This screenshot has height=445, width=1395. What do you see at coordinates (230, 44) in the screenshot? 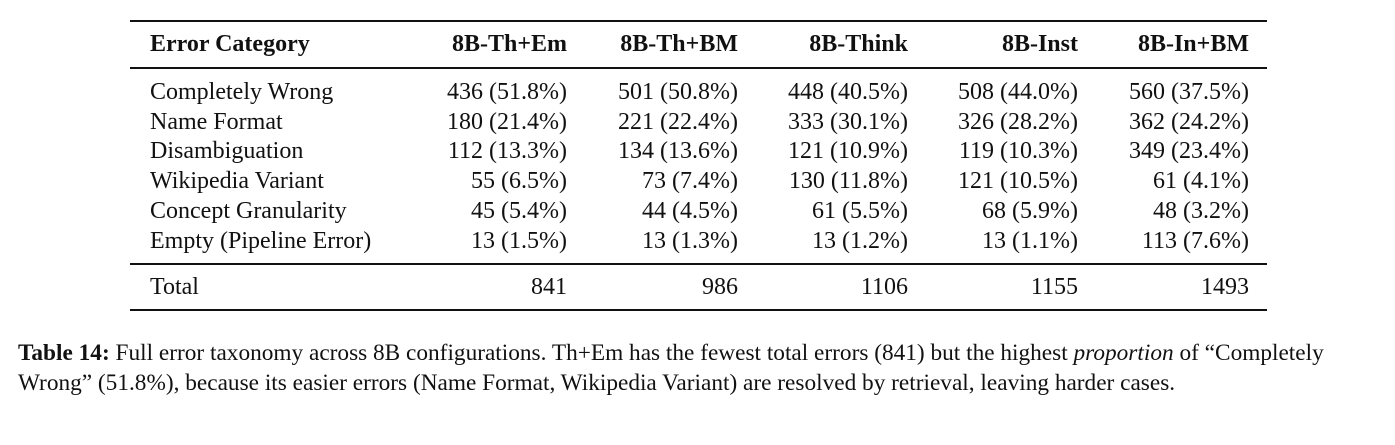
I see `header-cell: Error Category` at bounding box center [230, 44].